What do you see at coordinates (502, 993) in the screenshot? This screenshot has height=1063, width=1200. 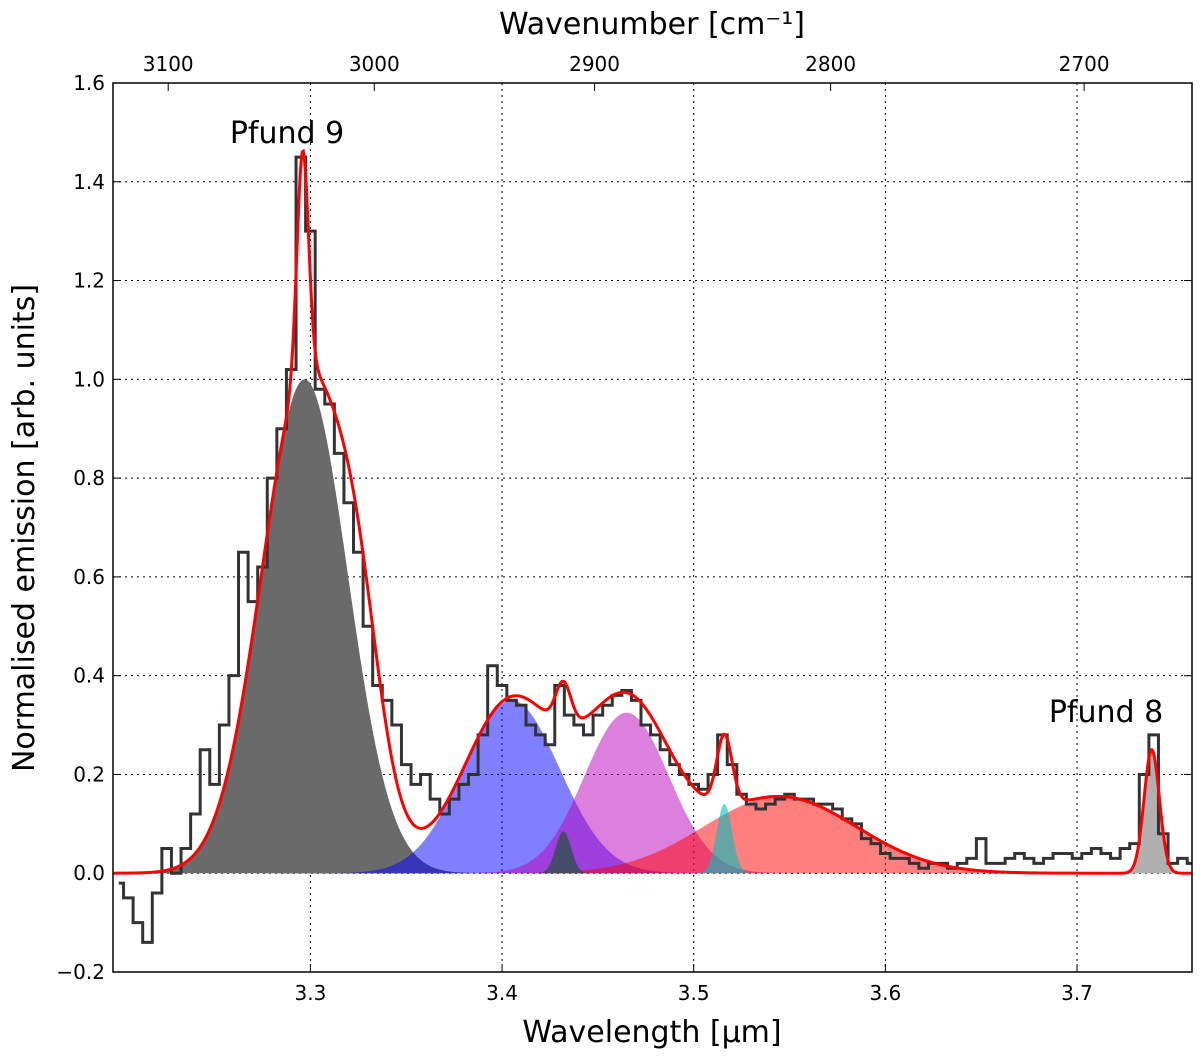 I see `x-tick-label: 3.4` at bounding box center [502, 993].